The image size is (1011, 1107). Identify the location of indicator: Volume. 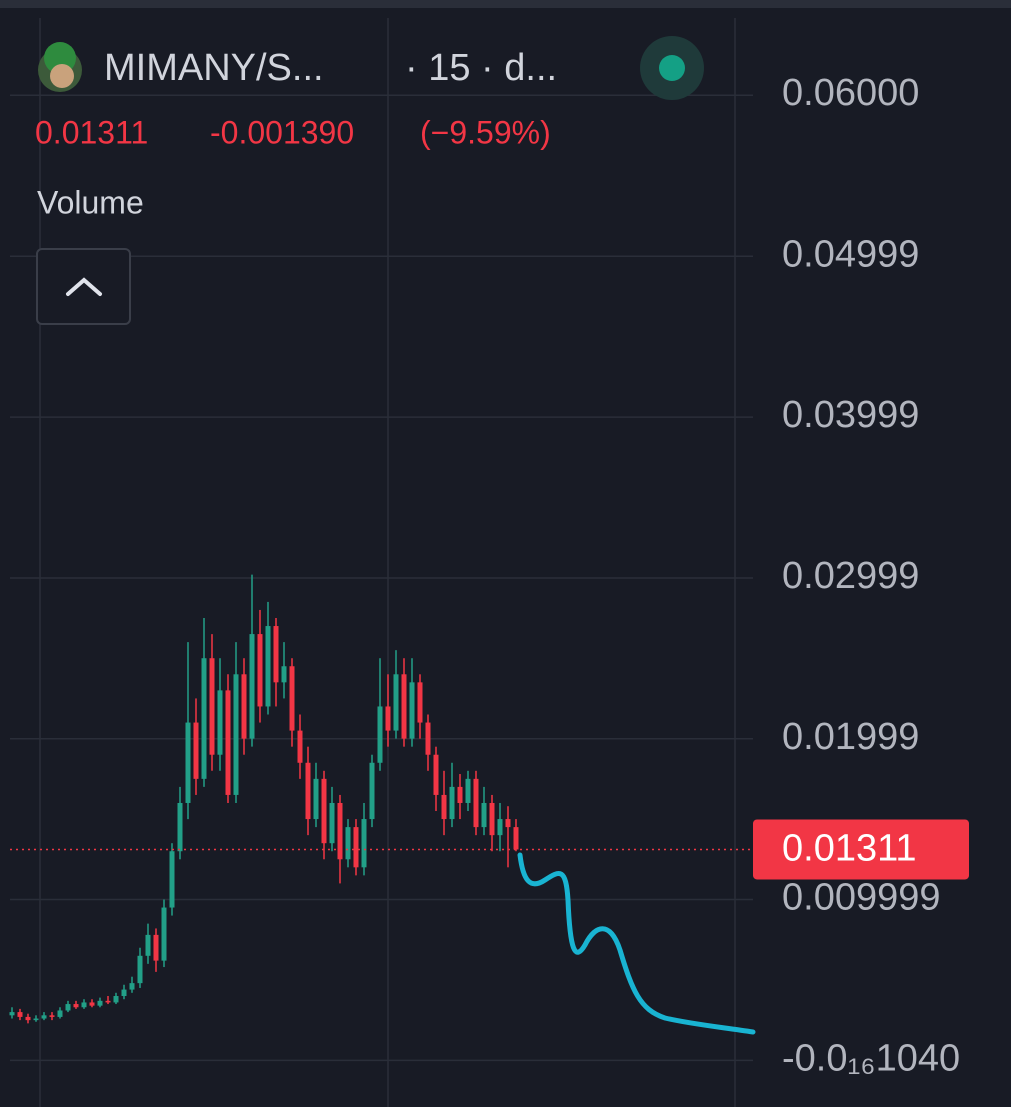
(90, 202).